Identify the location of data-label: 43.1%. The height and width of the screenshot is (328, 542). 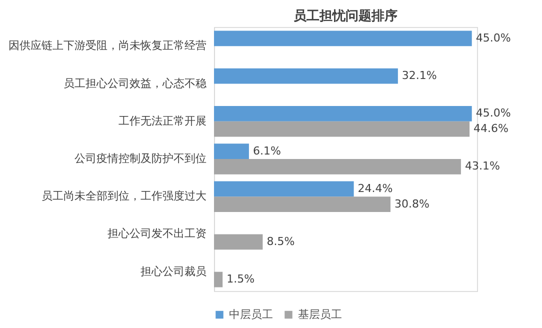
(482, 166).